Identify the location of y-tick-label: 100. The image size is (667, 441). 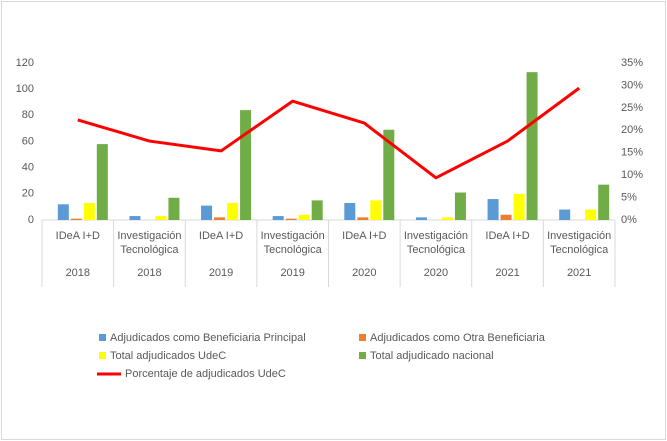
(25, 89).